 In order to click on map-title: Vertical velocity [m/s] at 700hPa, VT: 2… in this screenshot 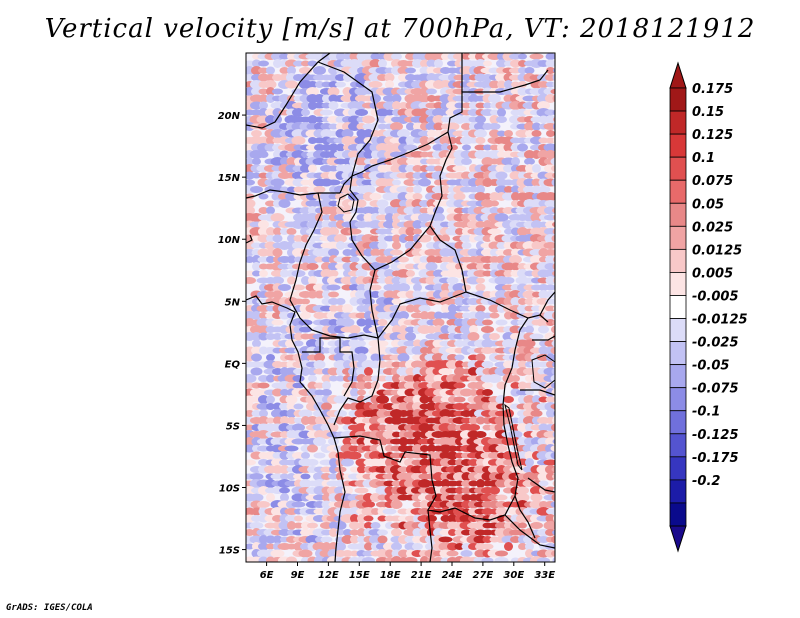, I will do `click(400, 29)`.